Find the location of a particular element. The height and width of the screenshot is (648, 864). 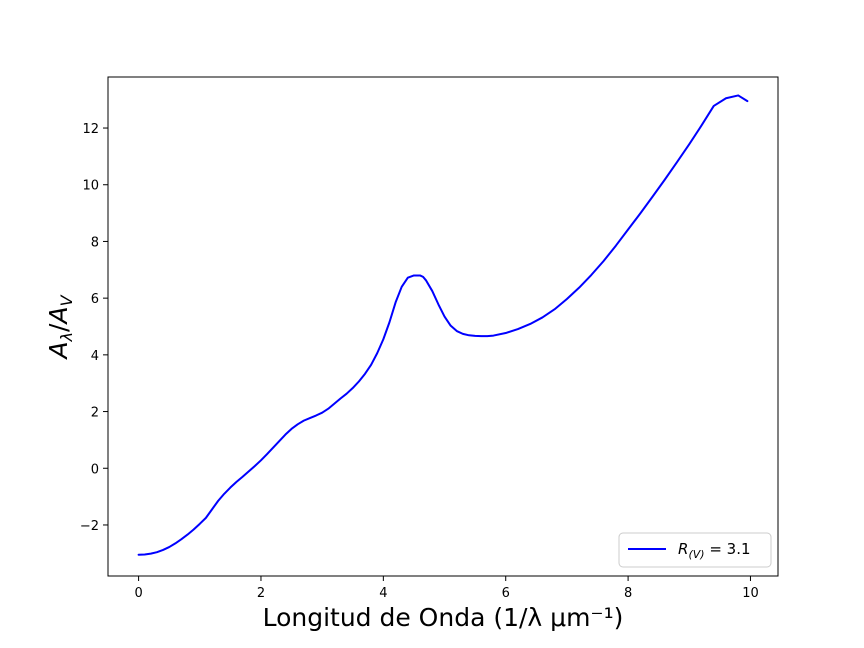

y-axis-label-main: A is located at coordinates (58, 350).